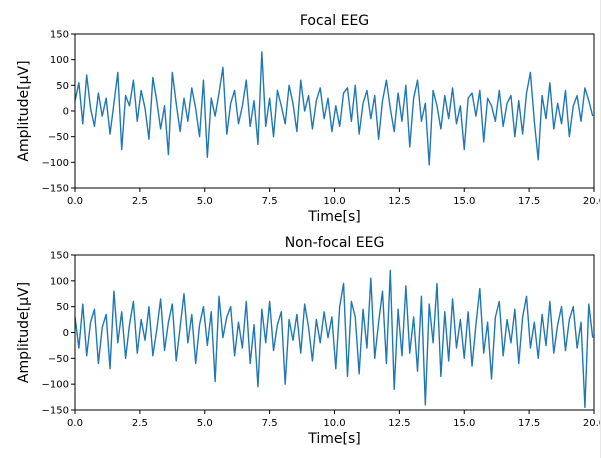  Describe the element at coordinates (335, 243) in the screenshot. I see `chart-title: Non-focal EEG` at that location.